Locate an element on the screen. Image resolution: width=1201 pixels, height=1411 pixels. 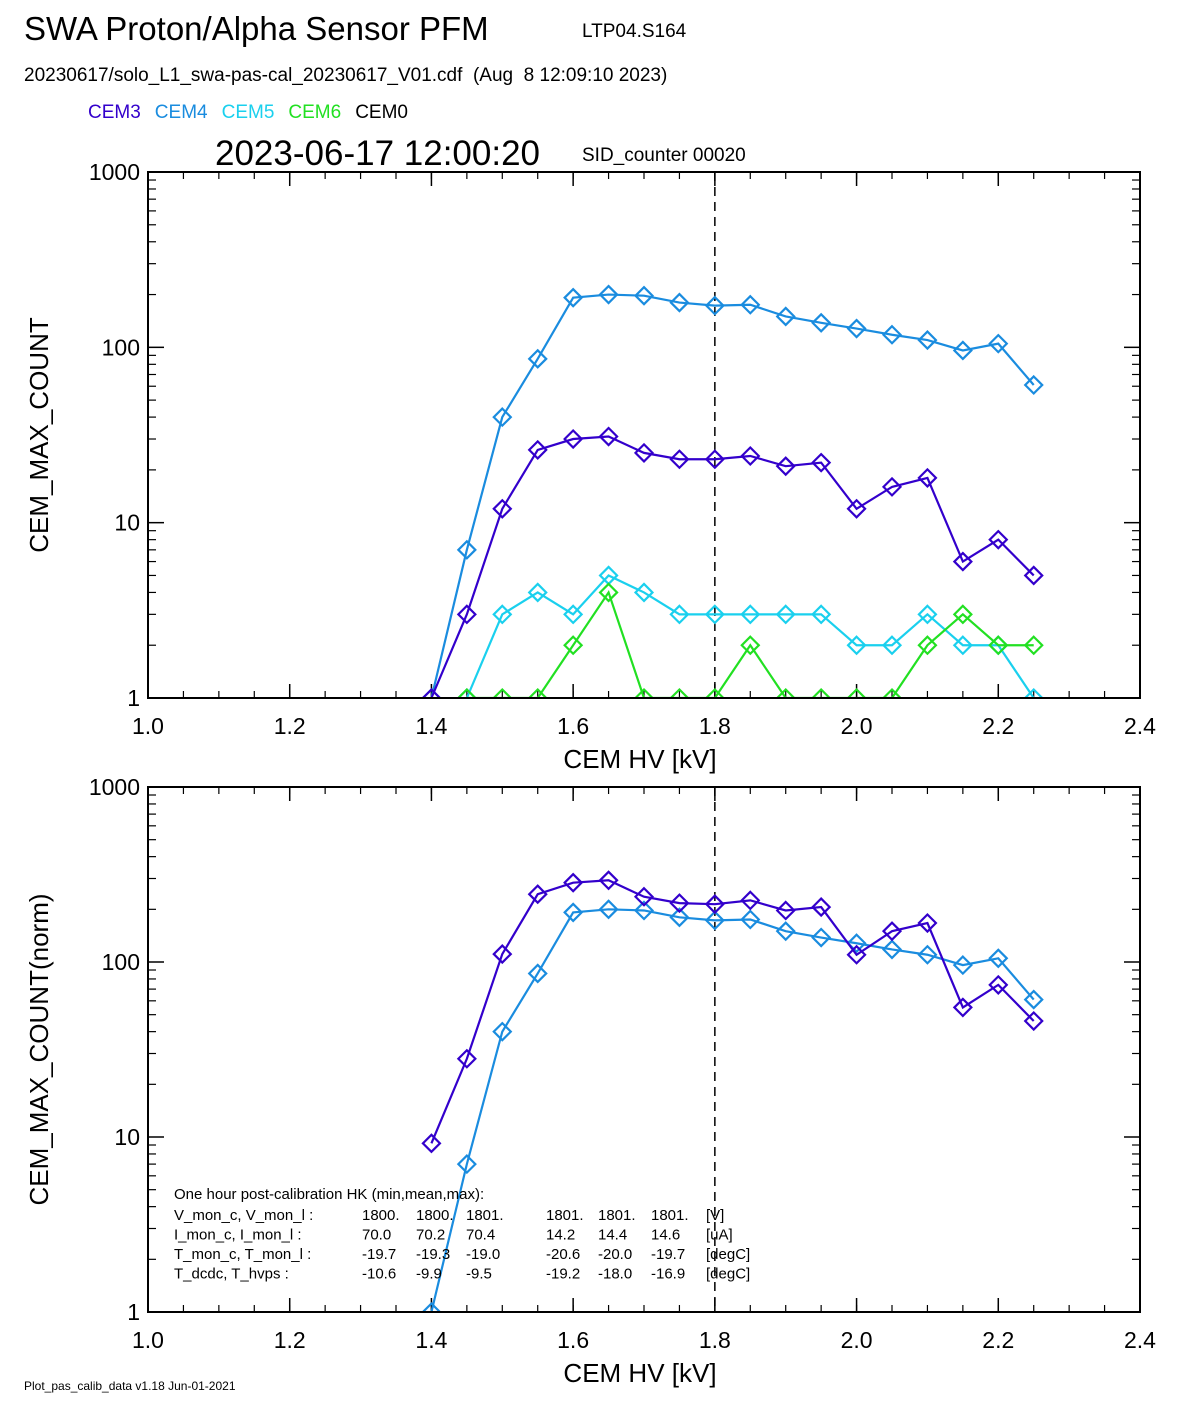
hk-cell: I_mon_c, I_mon_l : is located at coordinates (238, 1235).